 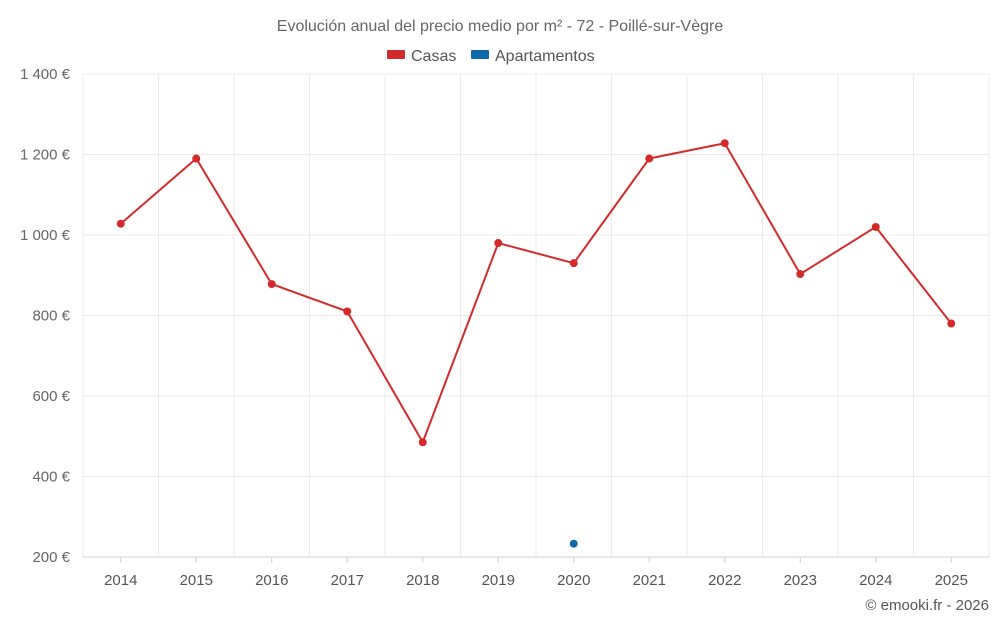 I want to click on legend: Casas Apartamentos, so click(x=491, y=56).